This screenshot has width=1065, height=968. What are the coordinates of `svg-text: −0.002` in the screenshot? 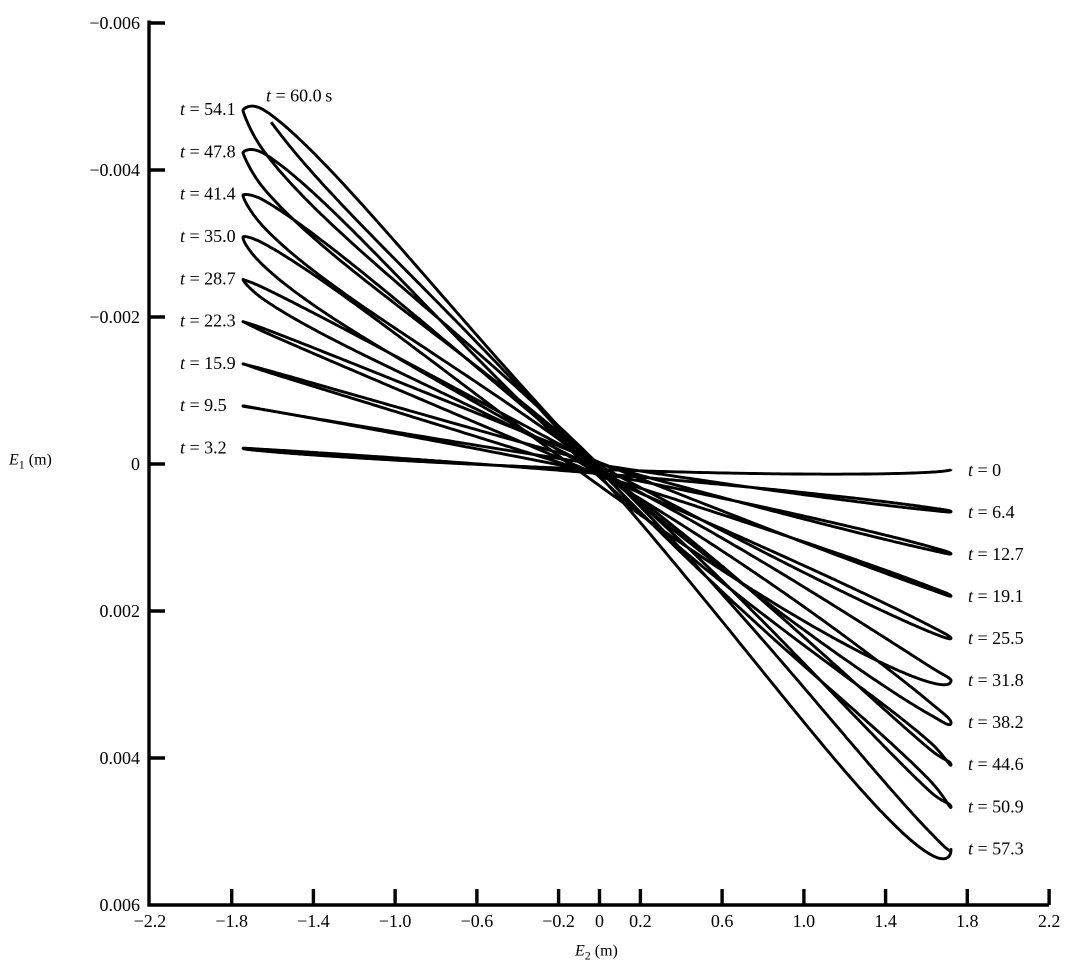 It's located at (114, 317).